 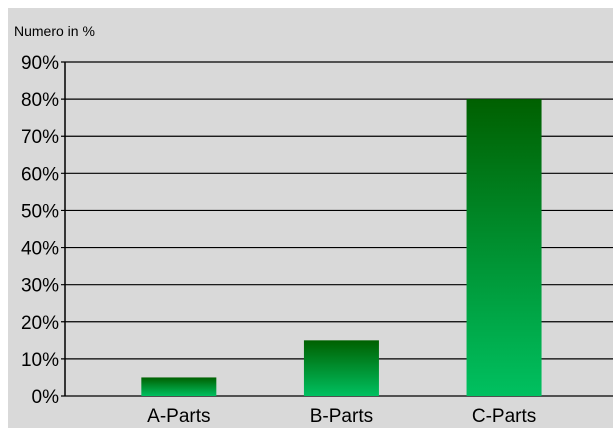 What do you see at coordinates (504, 416) in the screenshot?
I see `x-tick-label-c-parts: C-Parts` at bounding box center [504, 416].